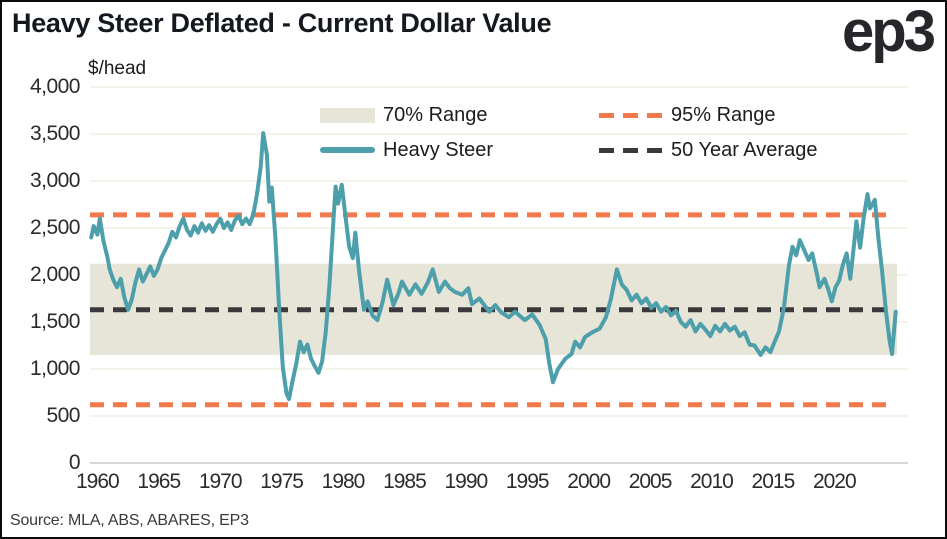  Describe the element at coordinates (466, 481) in the screenshot. I see `x-tick-label: 1990` at that location.